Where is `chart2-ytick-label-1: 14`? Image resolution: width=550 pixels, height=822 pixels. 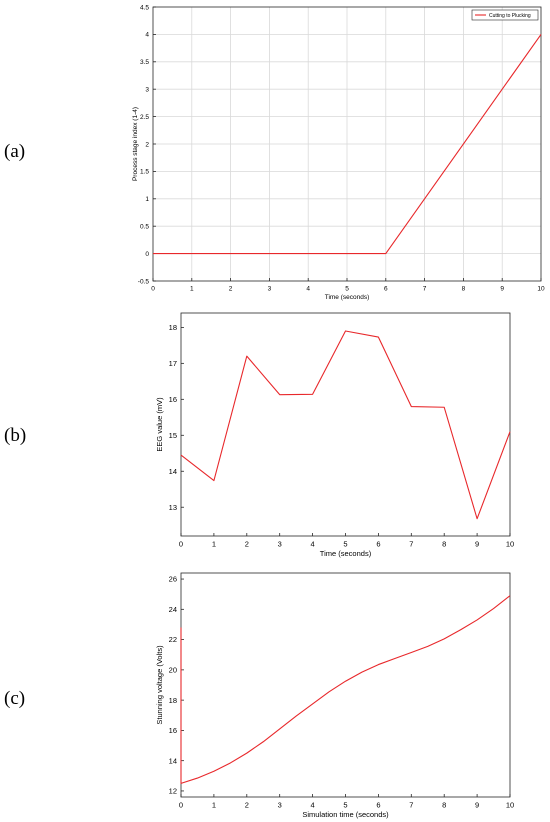
chart2-ytick-label-1: 14 is located at coordinates (173, 471).